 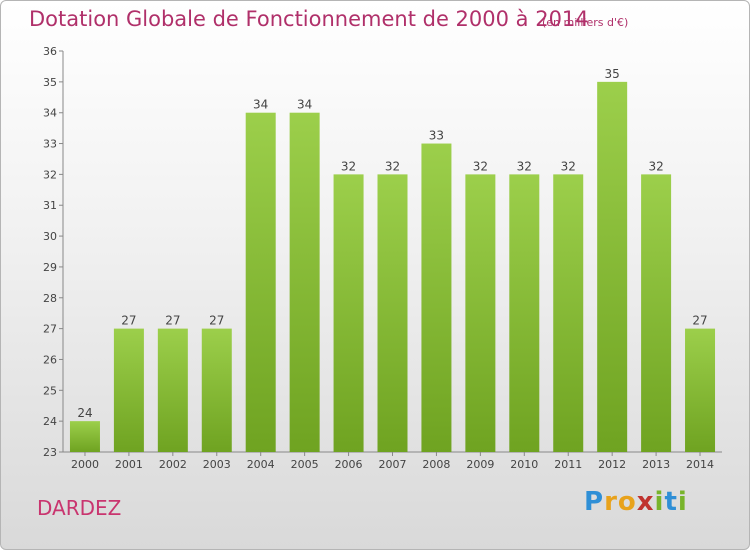 I want to click on y-tick-label: 26, so click(x=50, y=359).